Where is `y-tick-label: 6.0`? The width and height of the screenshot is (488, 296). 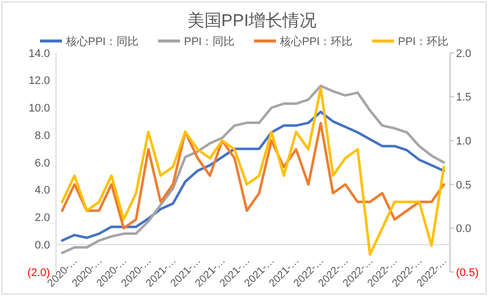
y-tick-label: 6.0 is located at coordinates (42, 163).